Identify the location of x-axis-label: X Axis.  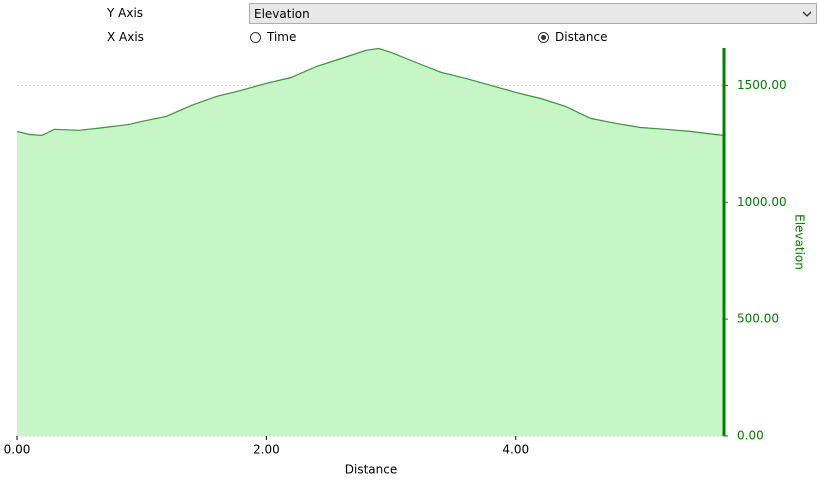
(125, 37).